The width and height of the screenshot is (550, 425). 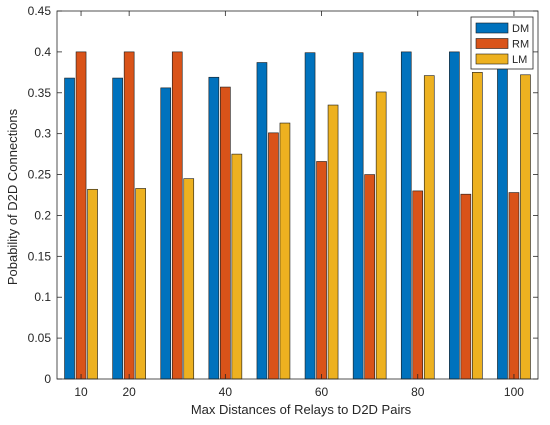 I want to click on legend: DM RM LM, so click(x=502, y=43).